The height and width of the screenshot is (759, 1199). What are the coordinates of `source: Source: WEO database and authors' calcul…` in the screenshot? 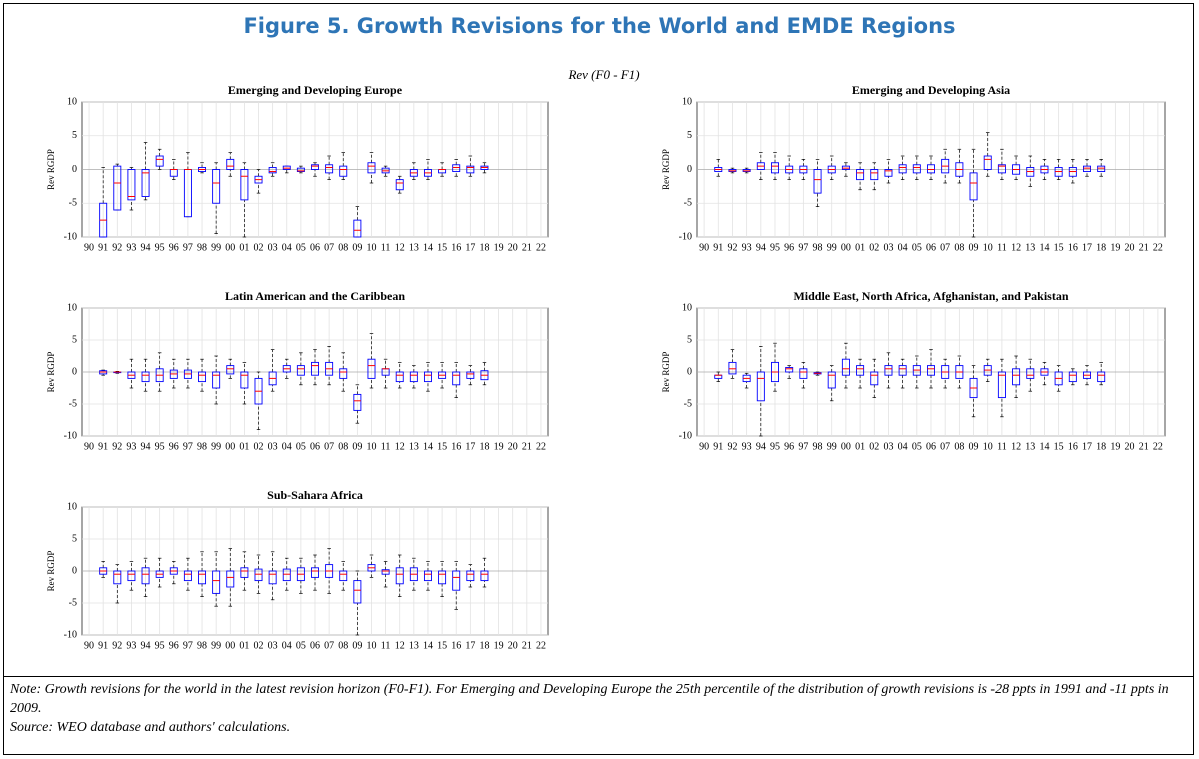 It's located at (150, 727).